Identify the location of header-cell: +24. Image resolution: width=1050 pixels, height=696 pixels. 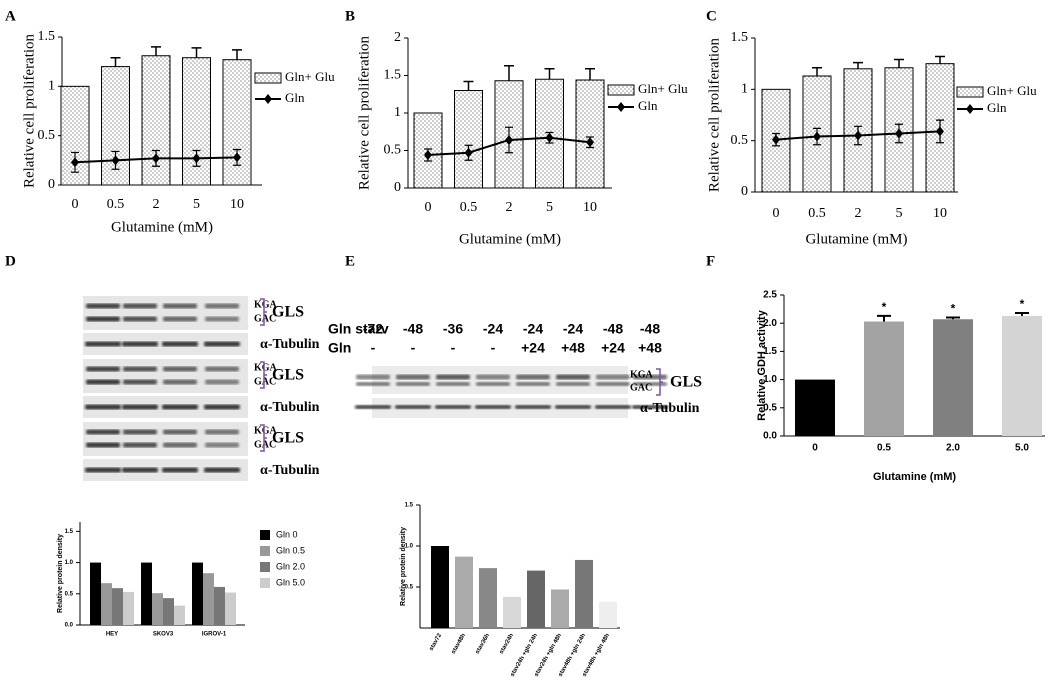
(533, 348).